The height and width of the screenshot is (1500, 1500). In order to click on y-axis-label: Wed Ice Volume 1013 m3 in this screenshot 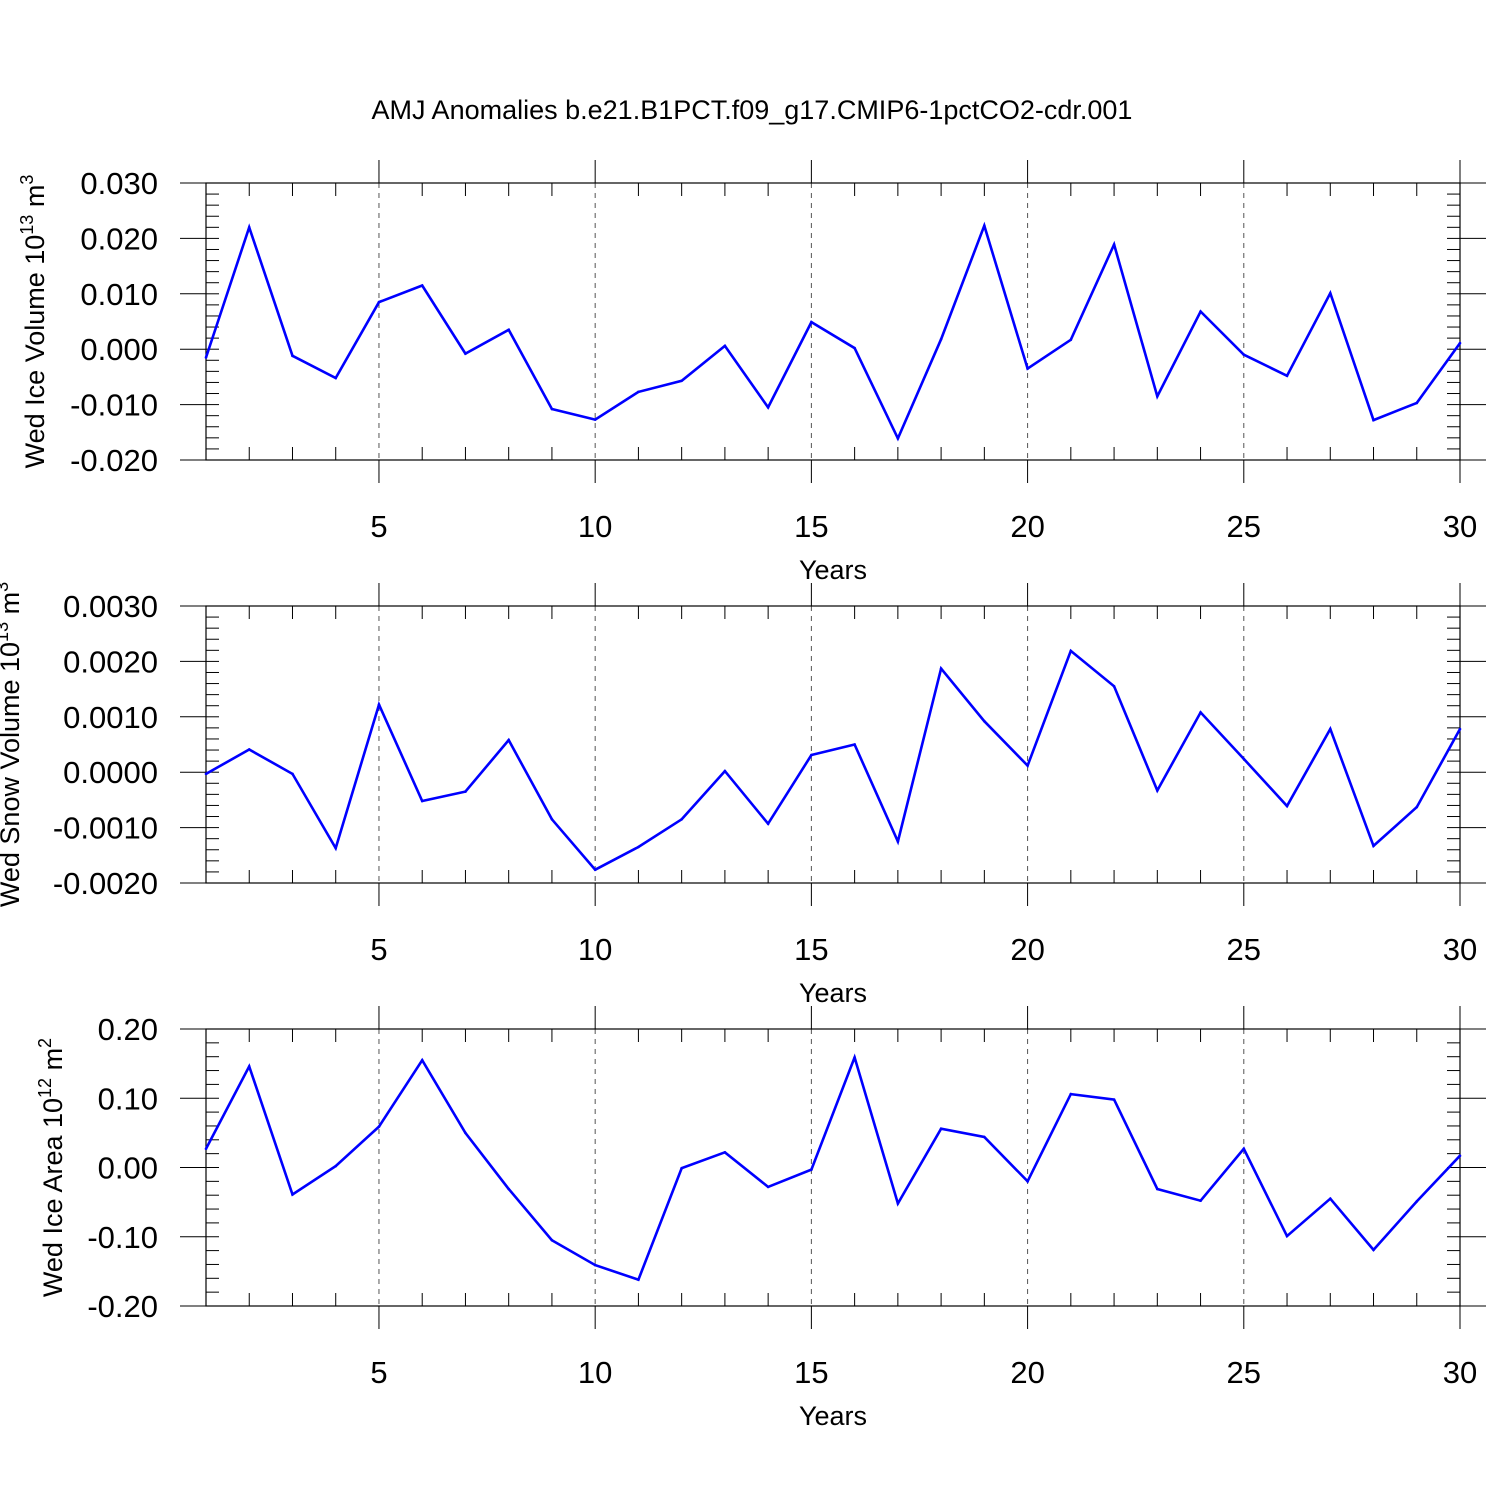, I will do `click(33, 322)`.